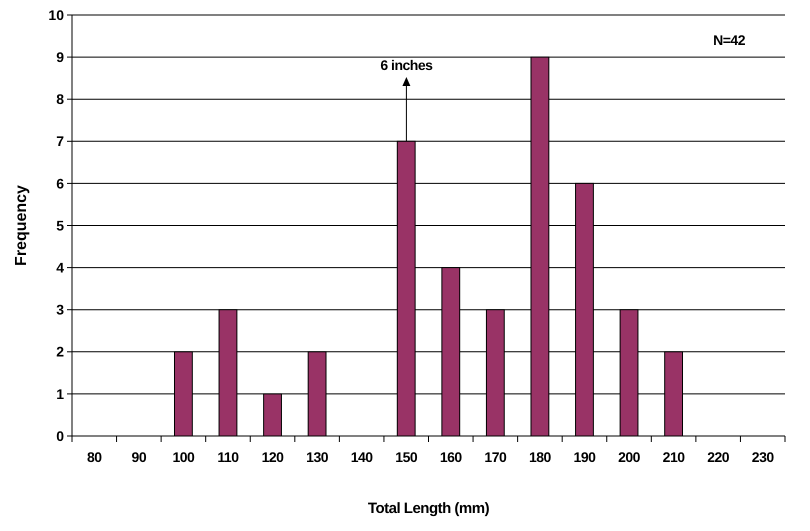 Image resolution: width=810 pixels, height=531 pixels. I want to click on x-tick-label: 110, so click(228, 457).